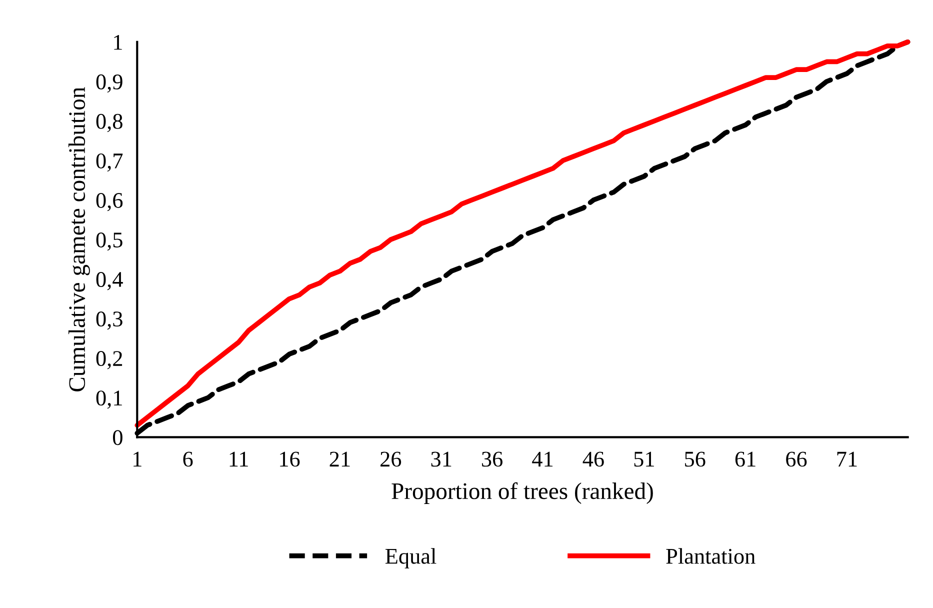  Describe the element at coordinates (492, 459) in the screenshot. I see `x-tick-label: 36` at that location.